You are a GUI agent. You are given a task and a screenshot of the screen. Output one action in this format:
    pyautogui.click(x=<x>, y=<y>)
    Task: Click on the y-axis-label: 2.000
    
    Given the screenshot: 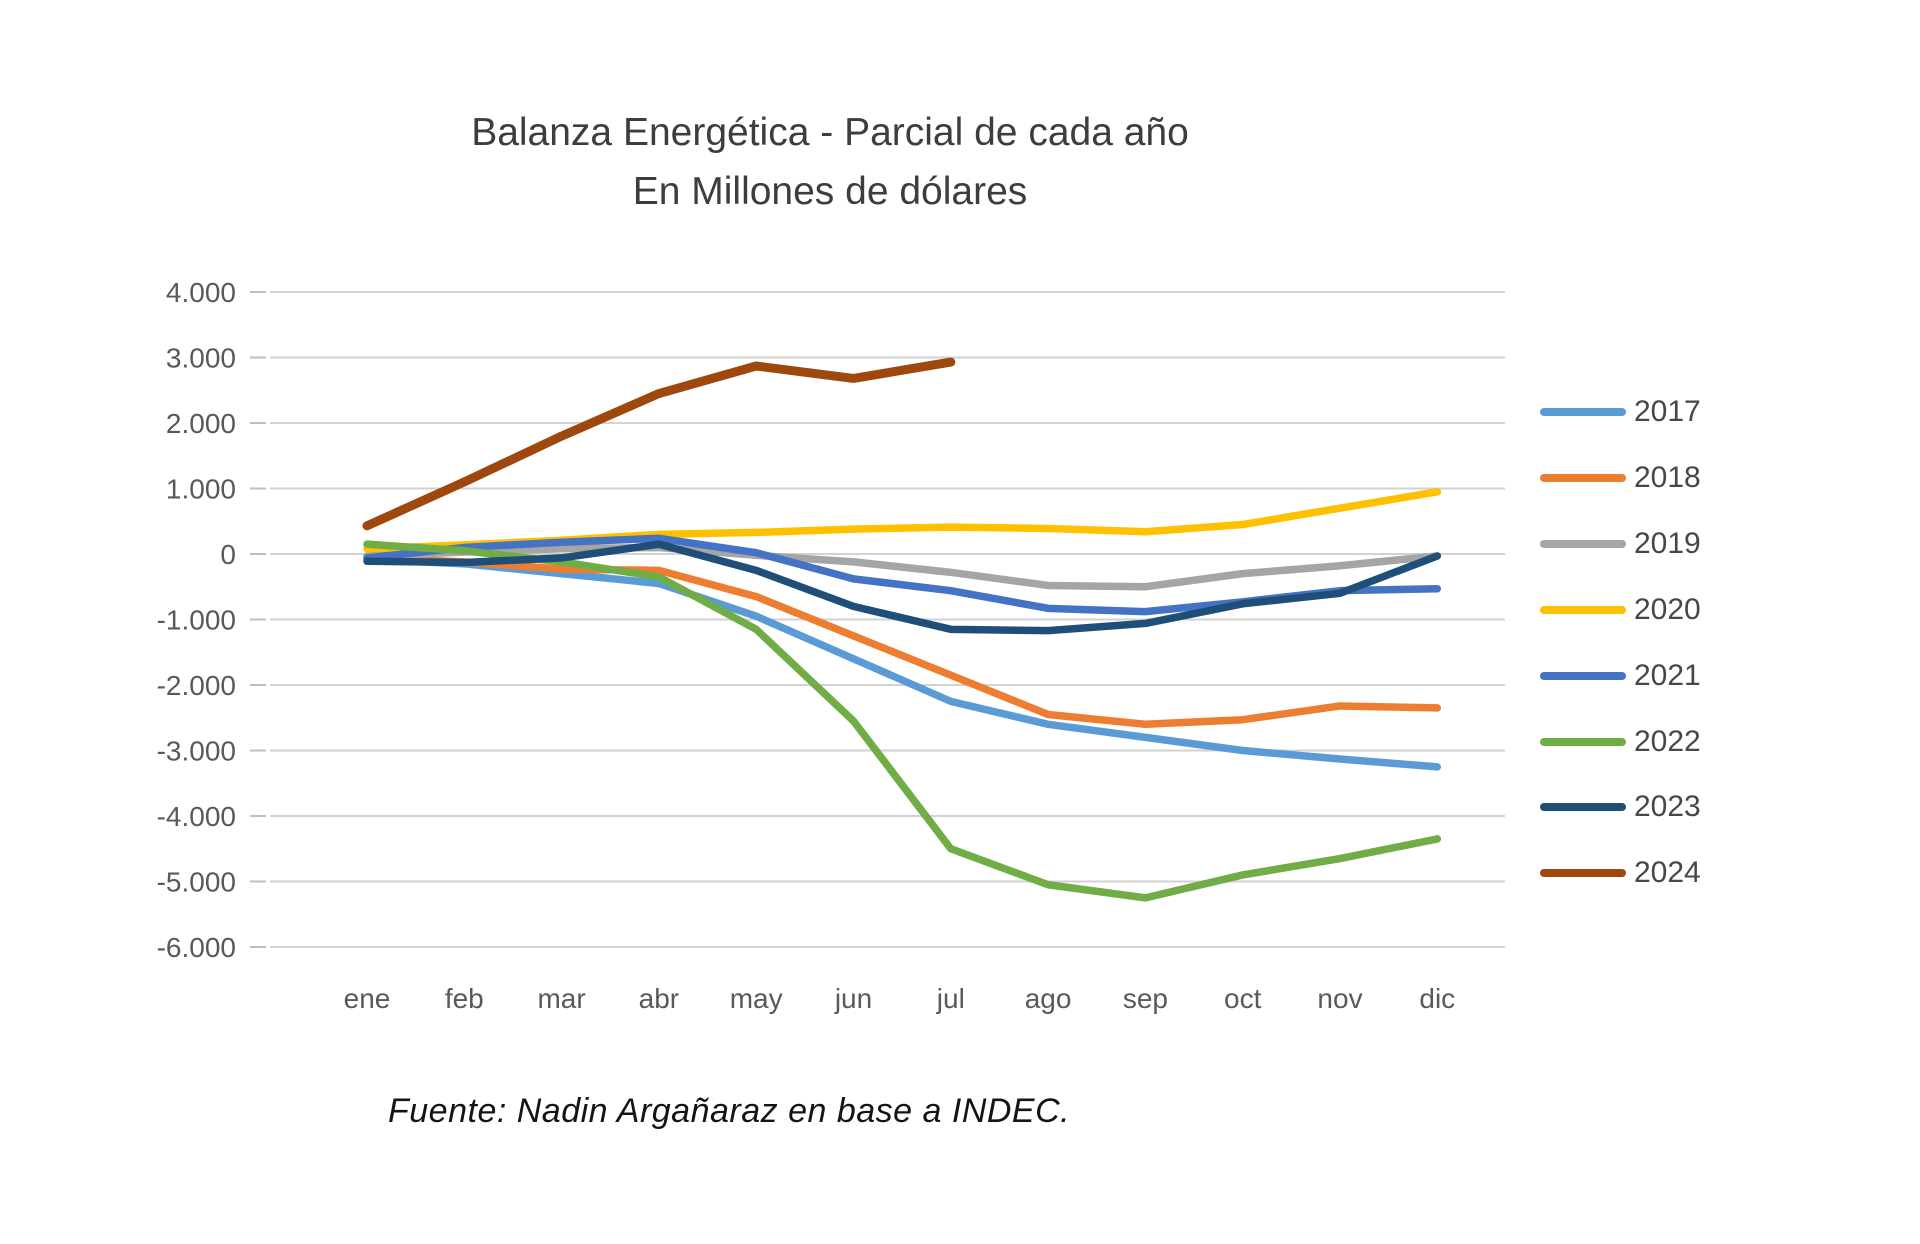 What is the action you would take?
    pyautogui.click(x=201, y=423)
    